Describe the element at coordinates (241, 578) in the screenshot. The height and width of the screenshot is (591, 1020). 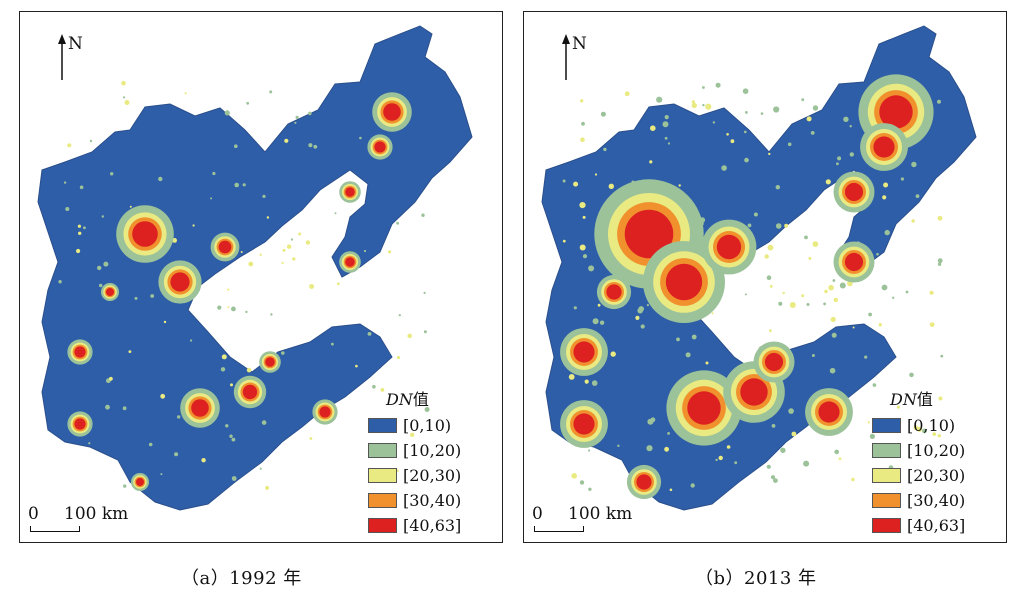
I see `caption-1992: （a）1992 年` at that location.